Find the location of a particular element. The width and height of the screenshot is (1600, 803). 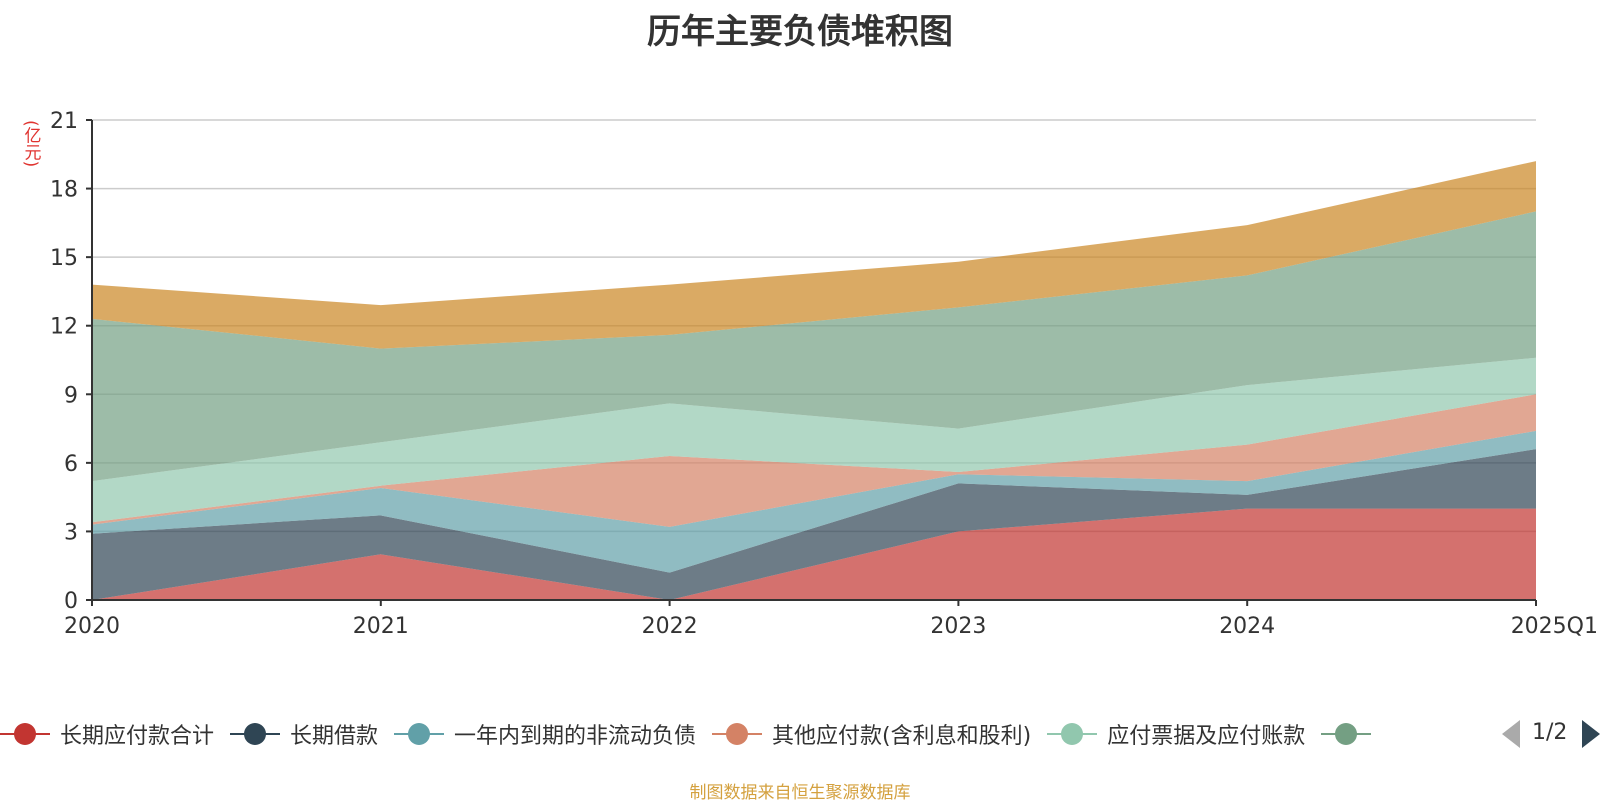

legend-item-3: 其他应付款(含利息和股利) is located at coordinates (871, 734).